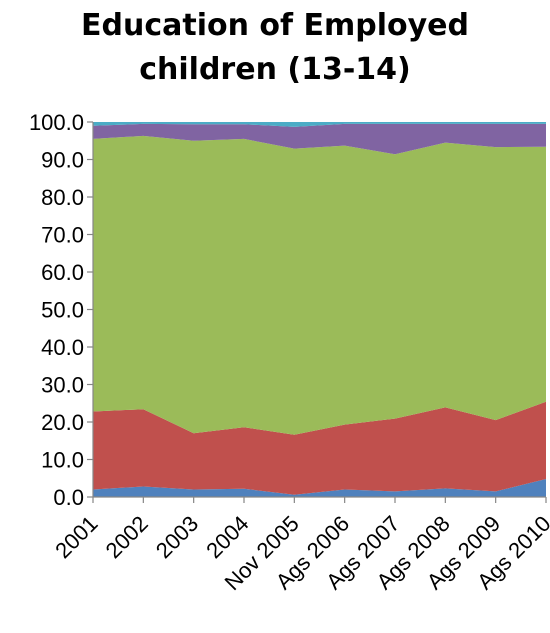 The height and width of the screenshot is (633, 550). What do you see at coordinates (62, 160) in the screenshot?
I see `y-tick-label: 90.0` at bounding box center [62, 160].